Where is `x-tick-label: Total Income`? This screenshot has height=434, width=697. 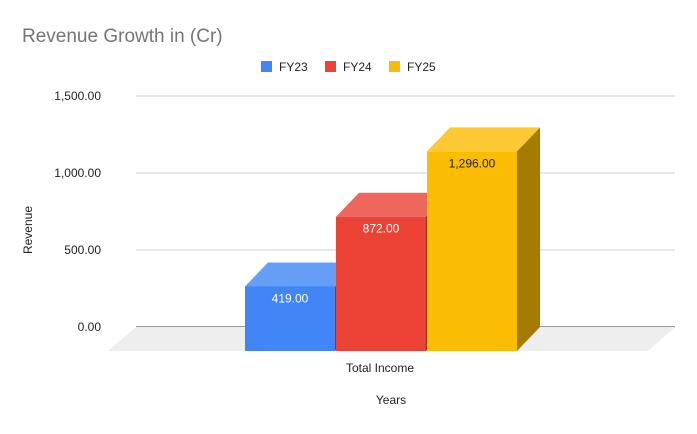 x-tick-label: Total Income is located at coordinates (380, 368).